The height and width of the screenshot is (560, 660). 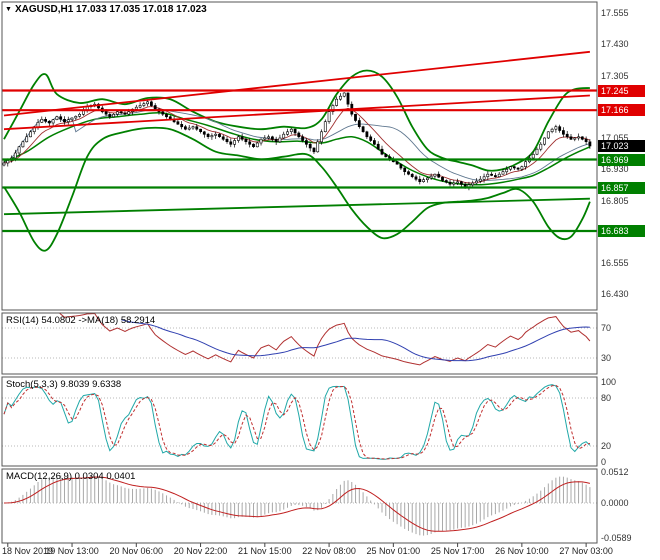 What do you see at coordinates (615, 44) in the screenshot?
I see `price-axis-label: 17.430` at bounding box center [615, 44].